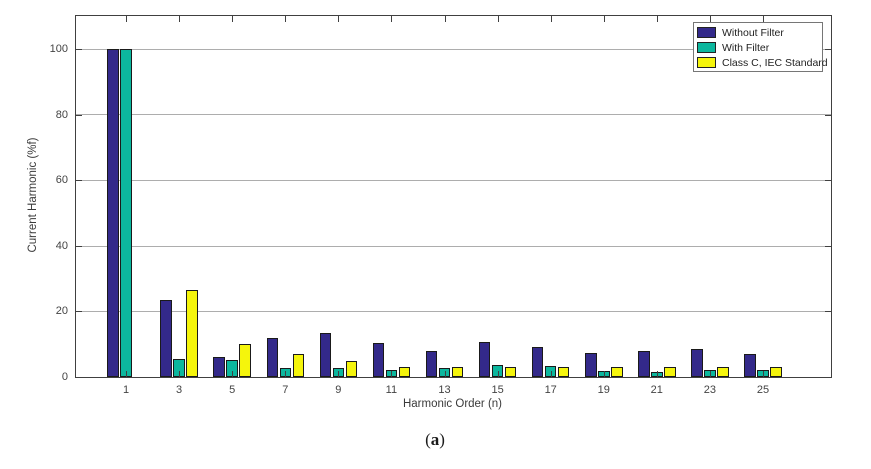  I want to click on bar-without-filter-n23, so click(697, 363).